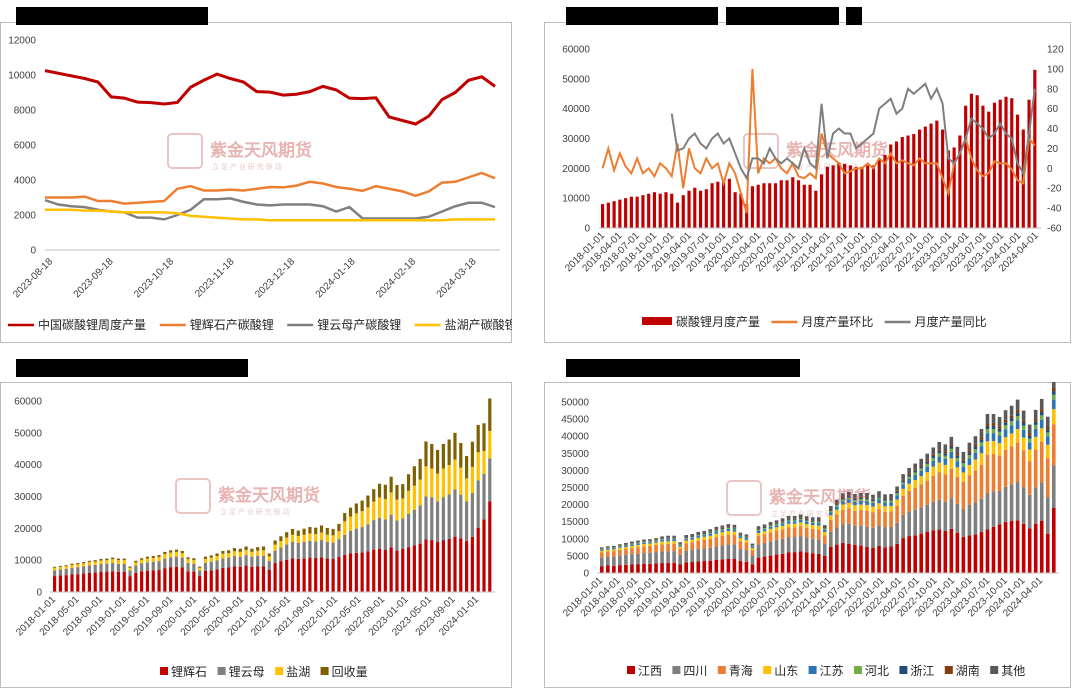 This screenshot has width=1079, height=689. I want to click on c4-legend-label: 江苏, so click(832, 671).